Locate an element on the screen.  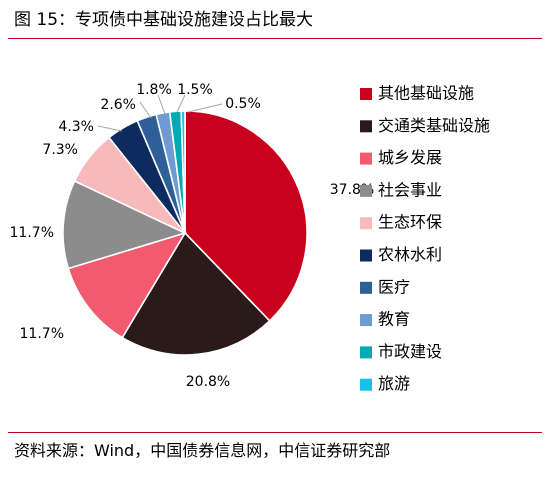
data-label: 20.8% is located at coordinates (208, 382).